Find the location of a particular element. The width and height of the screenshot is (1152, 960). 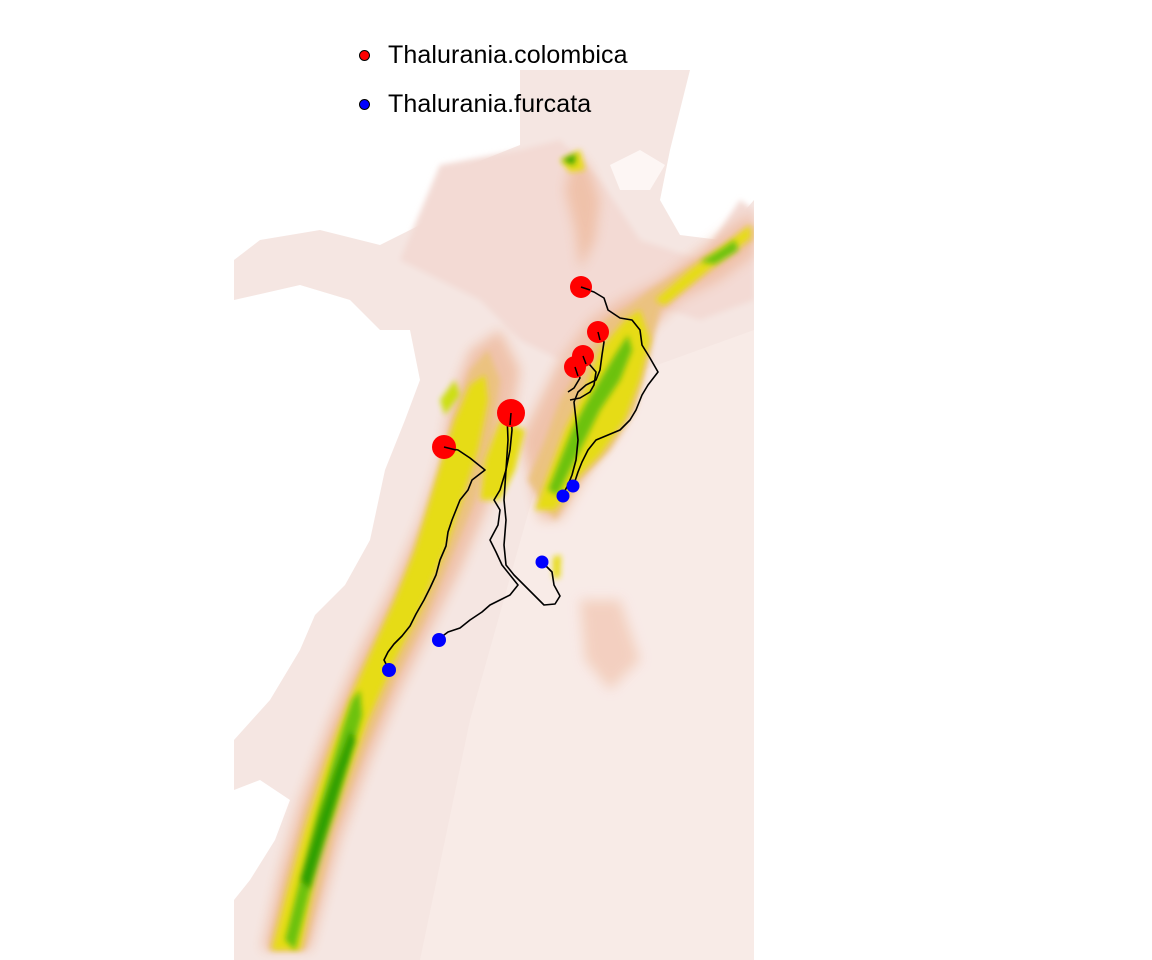

legend: Thalurania.colombica Thalurania.furcata is located at coordinates (491, 90).